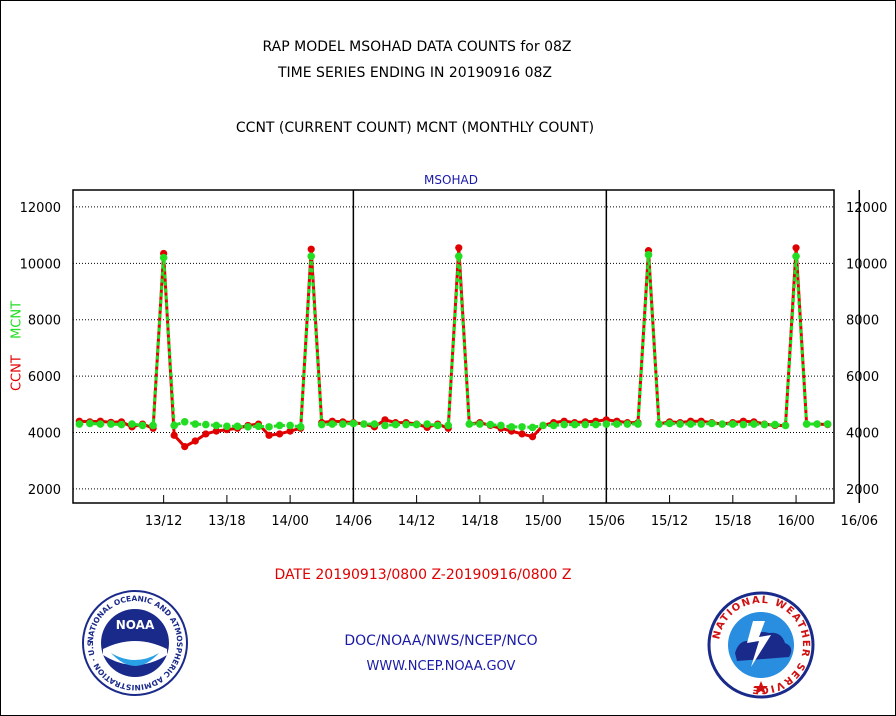 This screenshot has width=896, height=716. I want to click on x-tick-label: 14/18, so click(479, 521).